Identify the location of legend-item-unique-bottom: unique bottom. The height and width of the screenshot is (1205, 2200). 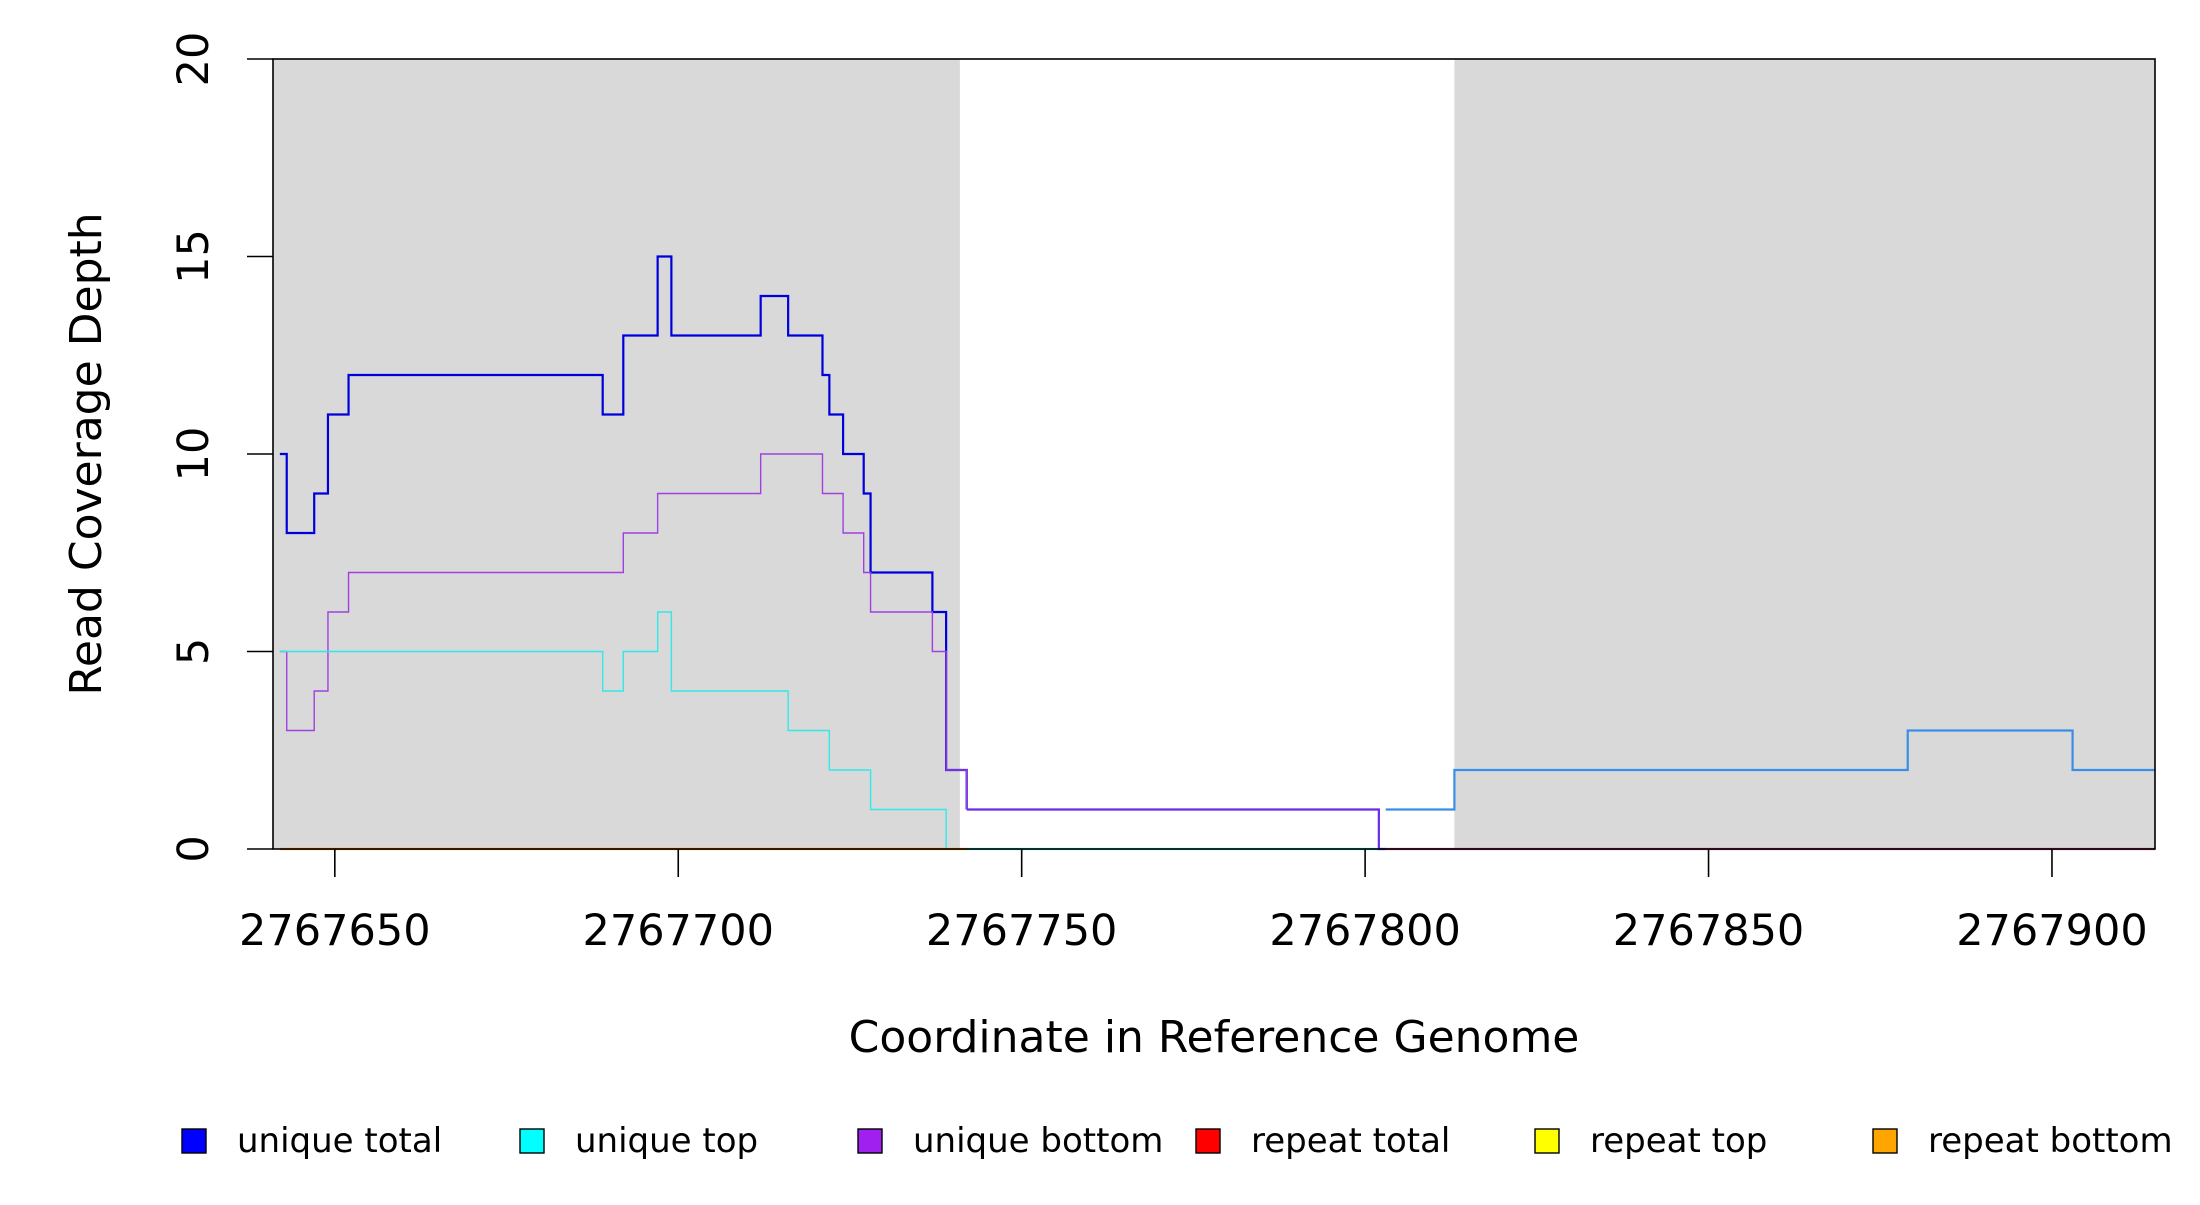
(1010, 1141).